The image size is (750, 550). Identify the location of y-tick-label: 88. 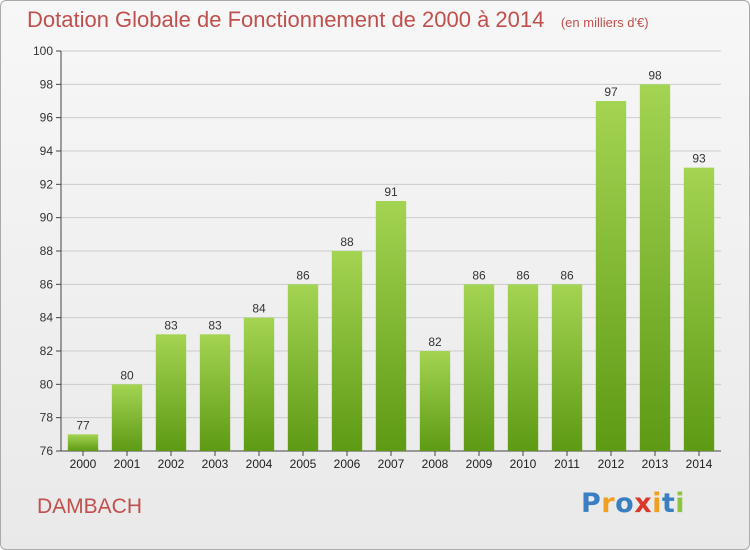
(47, 251).